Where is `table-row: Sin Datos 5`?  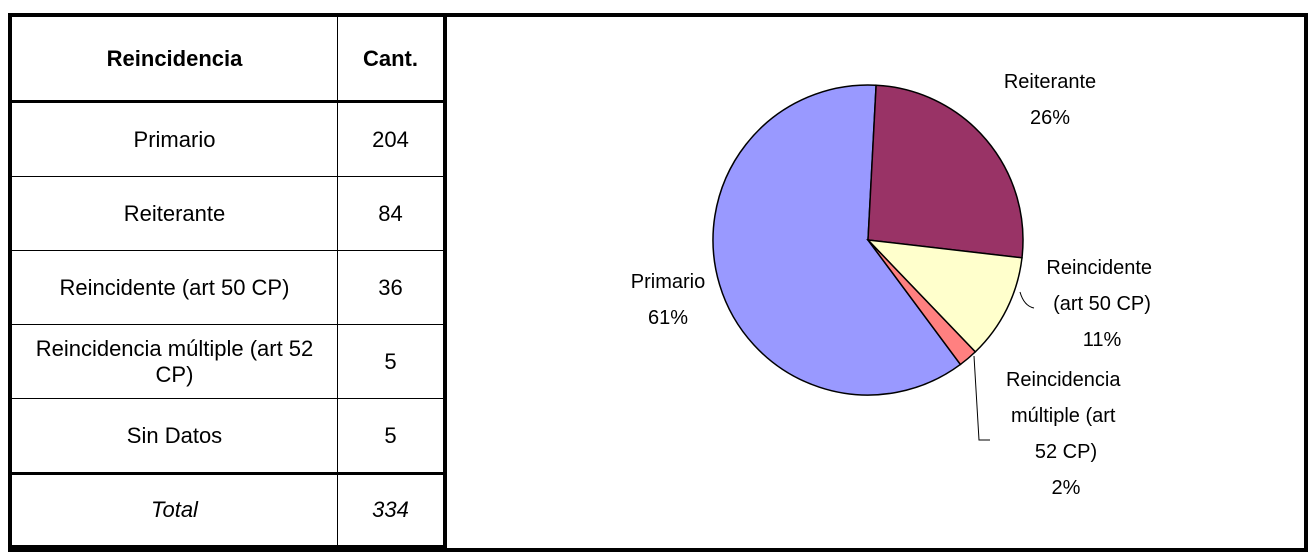
table-row: Sin Datos 5 is located at coordinates (227, 436).